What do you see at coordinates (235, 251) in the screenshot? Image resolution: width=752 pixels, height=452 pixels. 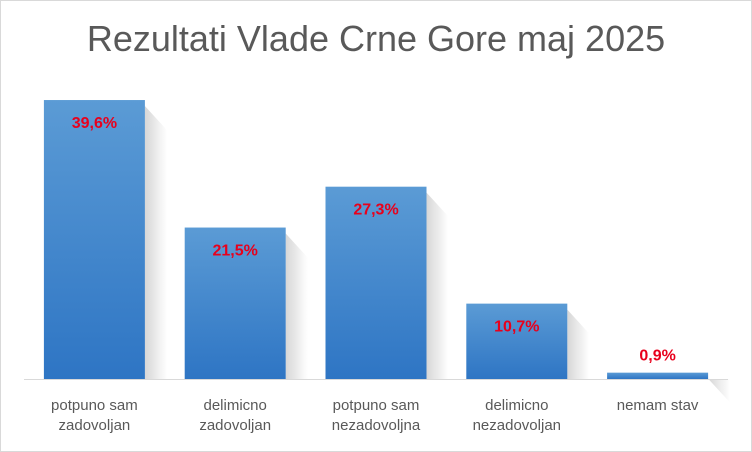 I see `data-label: 21,5%` at bounding box center [235, 251].